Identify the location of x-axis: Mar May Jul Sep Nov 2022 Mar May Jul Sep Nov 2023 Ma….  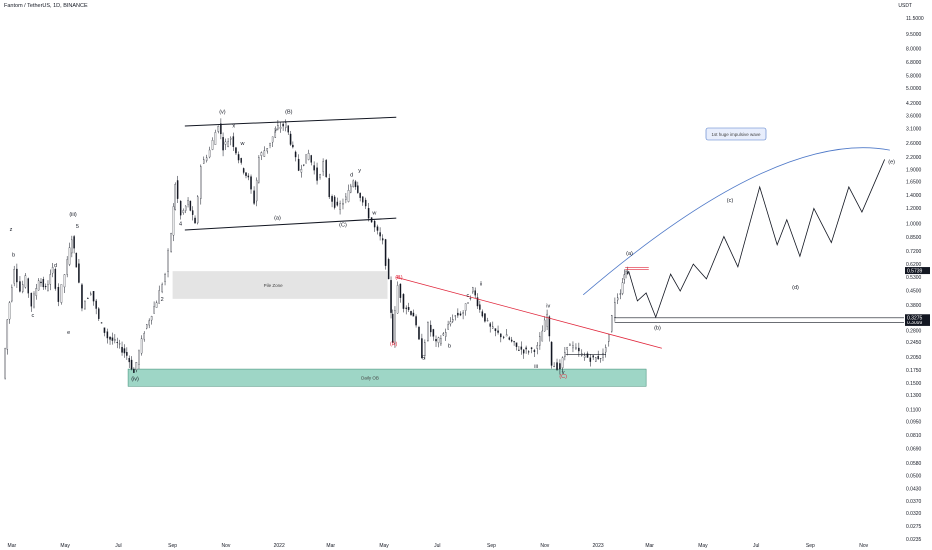
(438, 546).